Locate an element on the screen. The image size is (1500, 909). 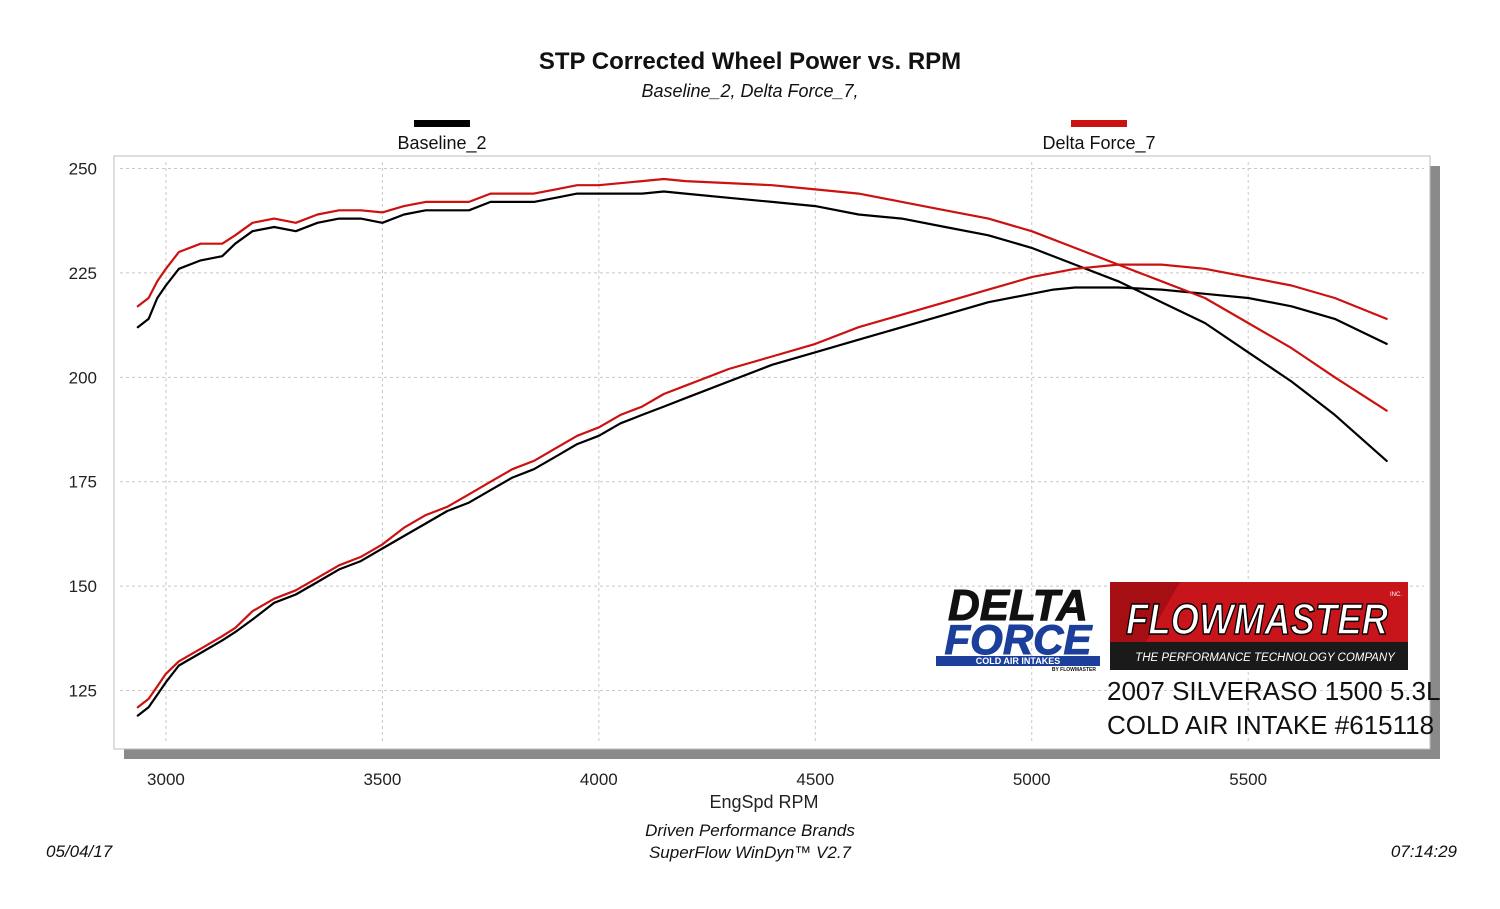
x-tick-label: 5500 is located at coordinates (1248, 779).